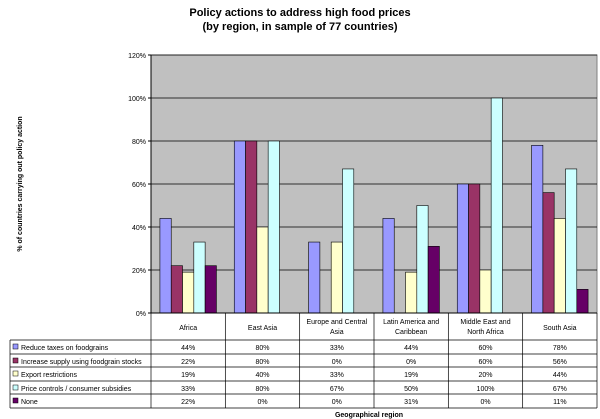  Describe the element at coordinates (137, 56) in the screenshot. I see `y-tick-label: 120%` at that location.